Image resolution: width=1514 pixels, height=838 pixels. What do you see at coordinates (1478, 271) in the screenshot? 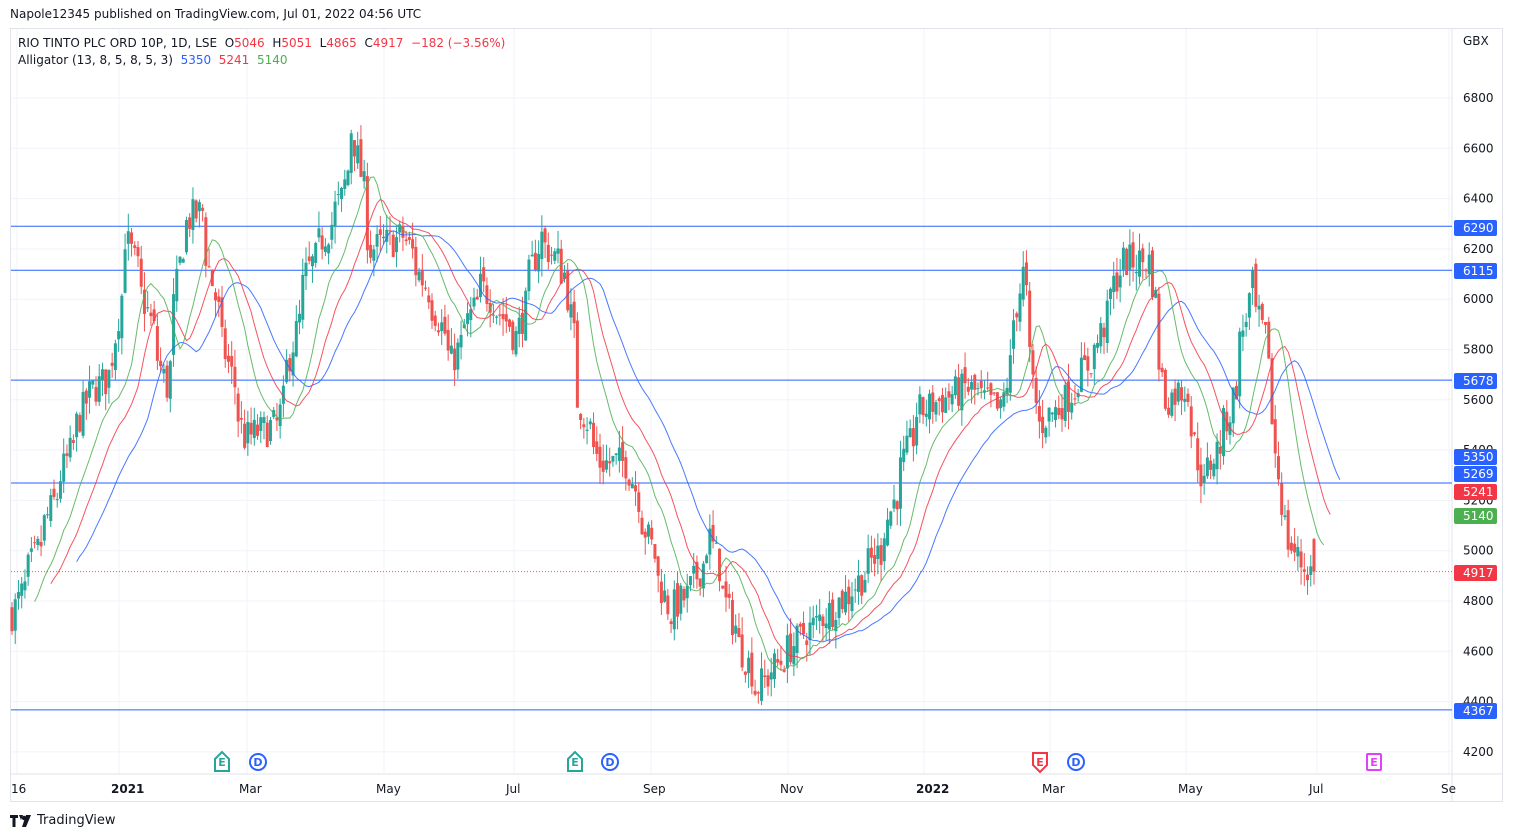
I see `svg-text: 6115` at bounding box center [1478, 271].